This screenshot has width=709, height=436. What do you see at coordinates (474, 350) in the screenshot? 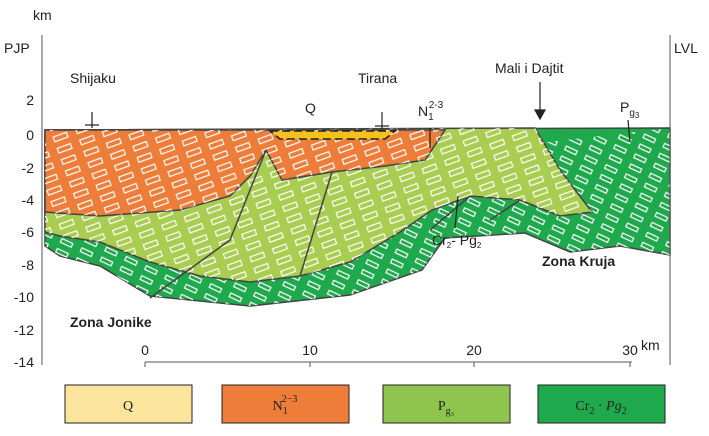
I see `distance-tick-label: 20` at bounding box center [474, 350].